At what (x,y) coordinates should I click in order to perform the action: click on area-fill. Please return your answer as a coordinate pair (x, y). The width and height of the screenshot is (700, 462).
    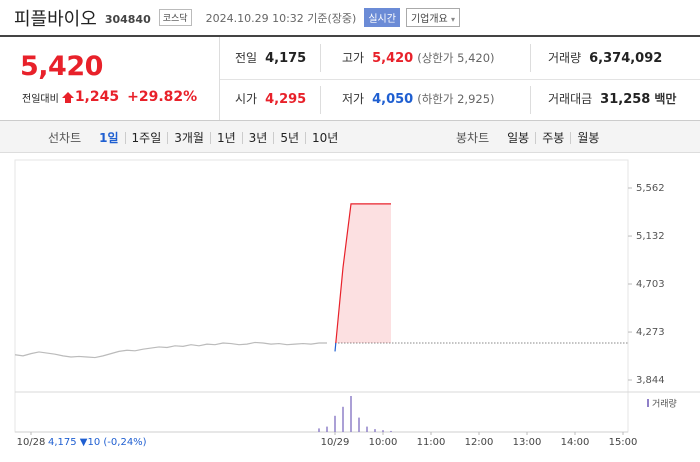
    Looking at the image, I should click on (363, 277).